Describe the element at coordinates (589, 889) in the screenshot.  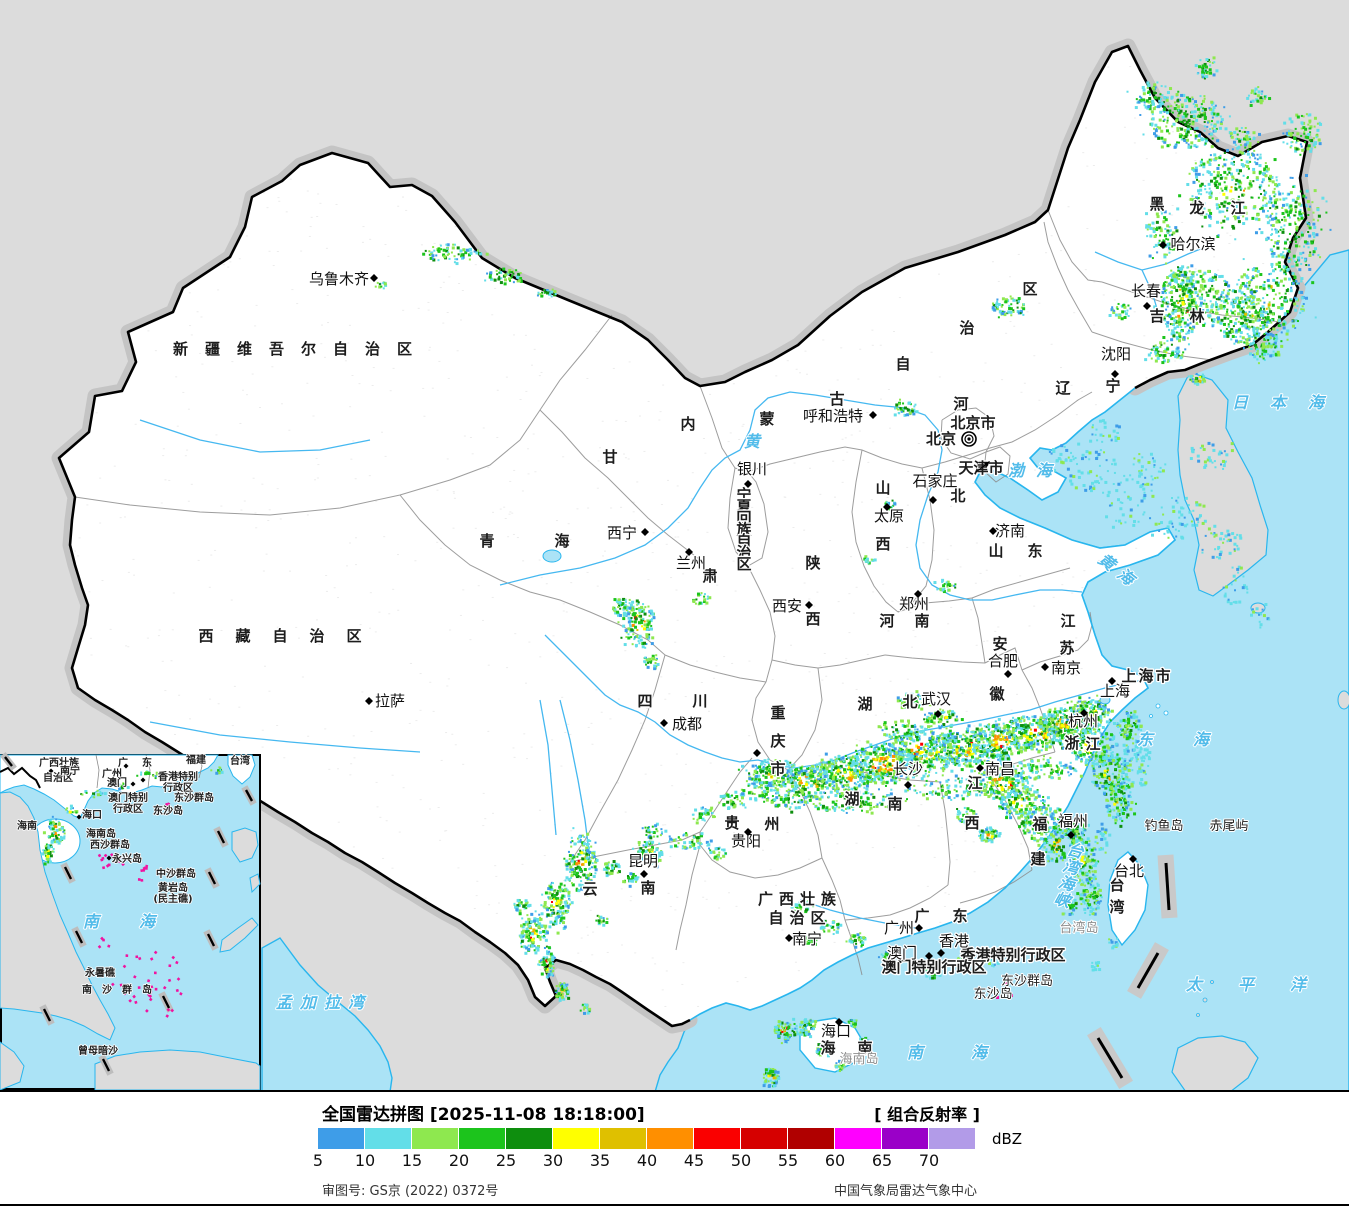
I see `province-label: 云` at that location.